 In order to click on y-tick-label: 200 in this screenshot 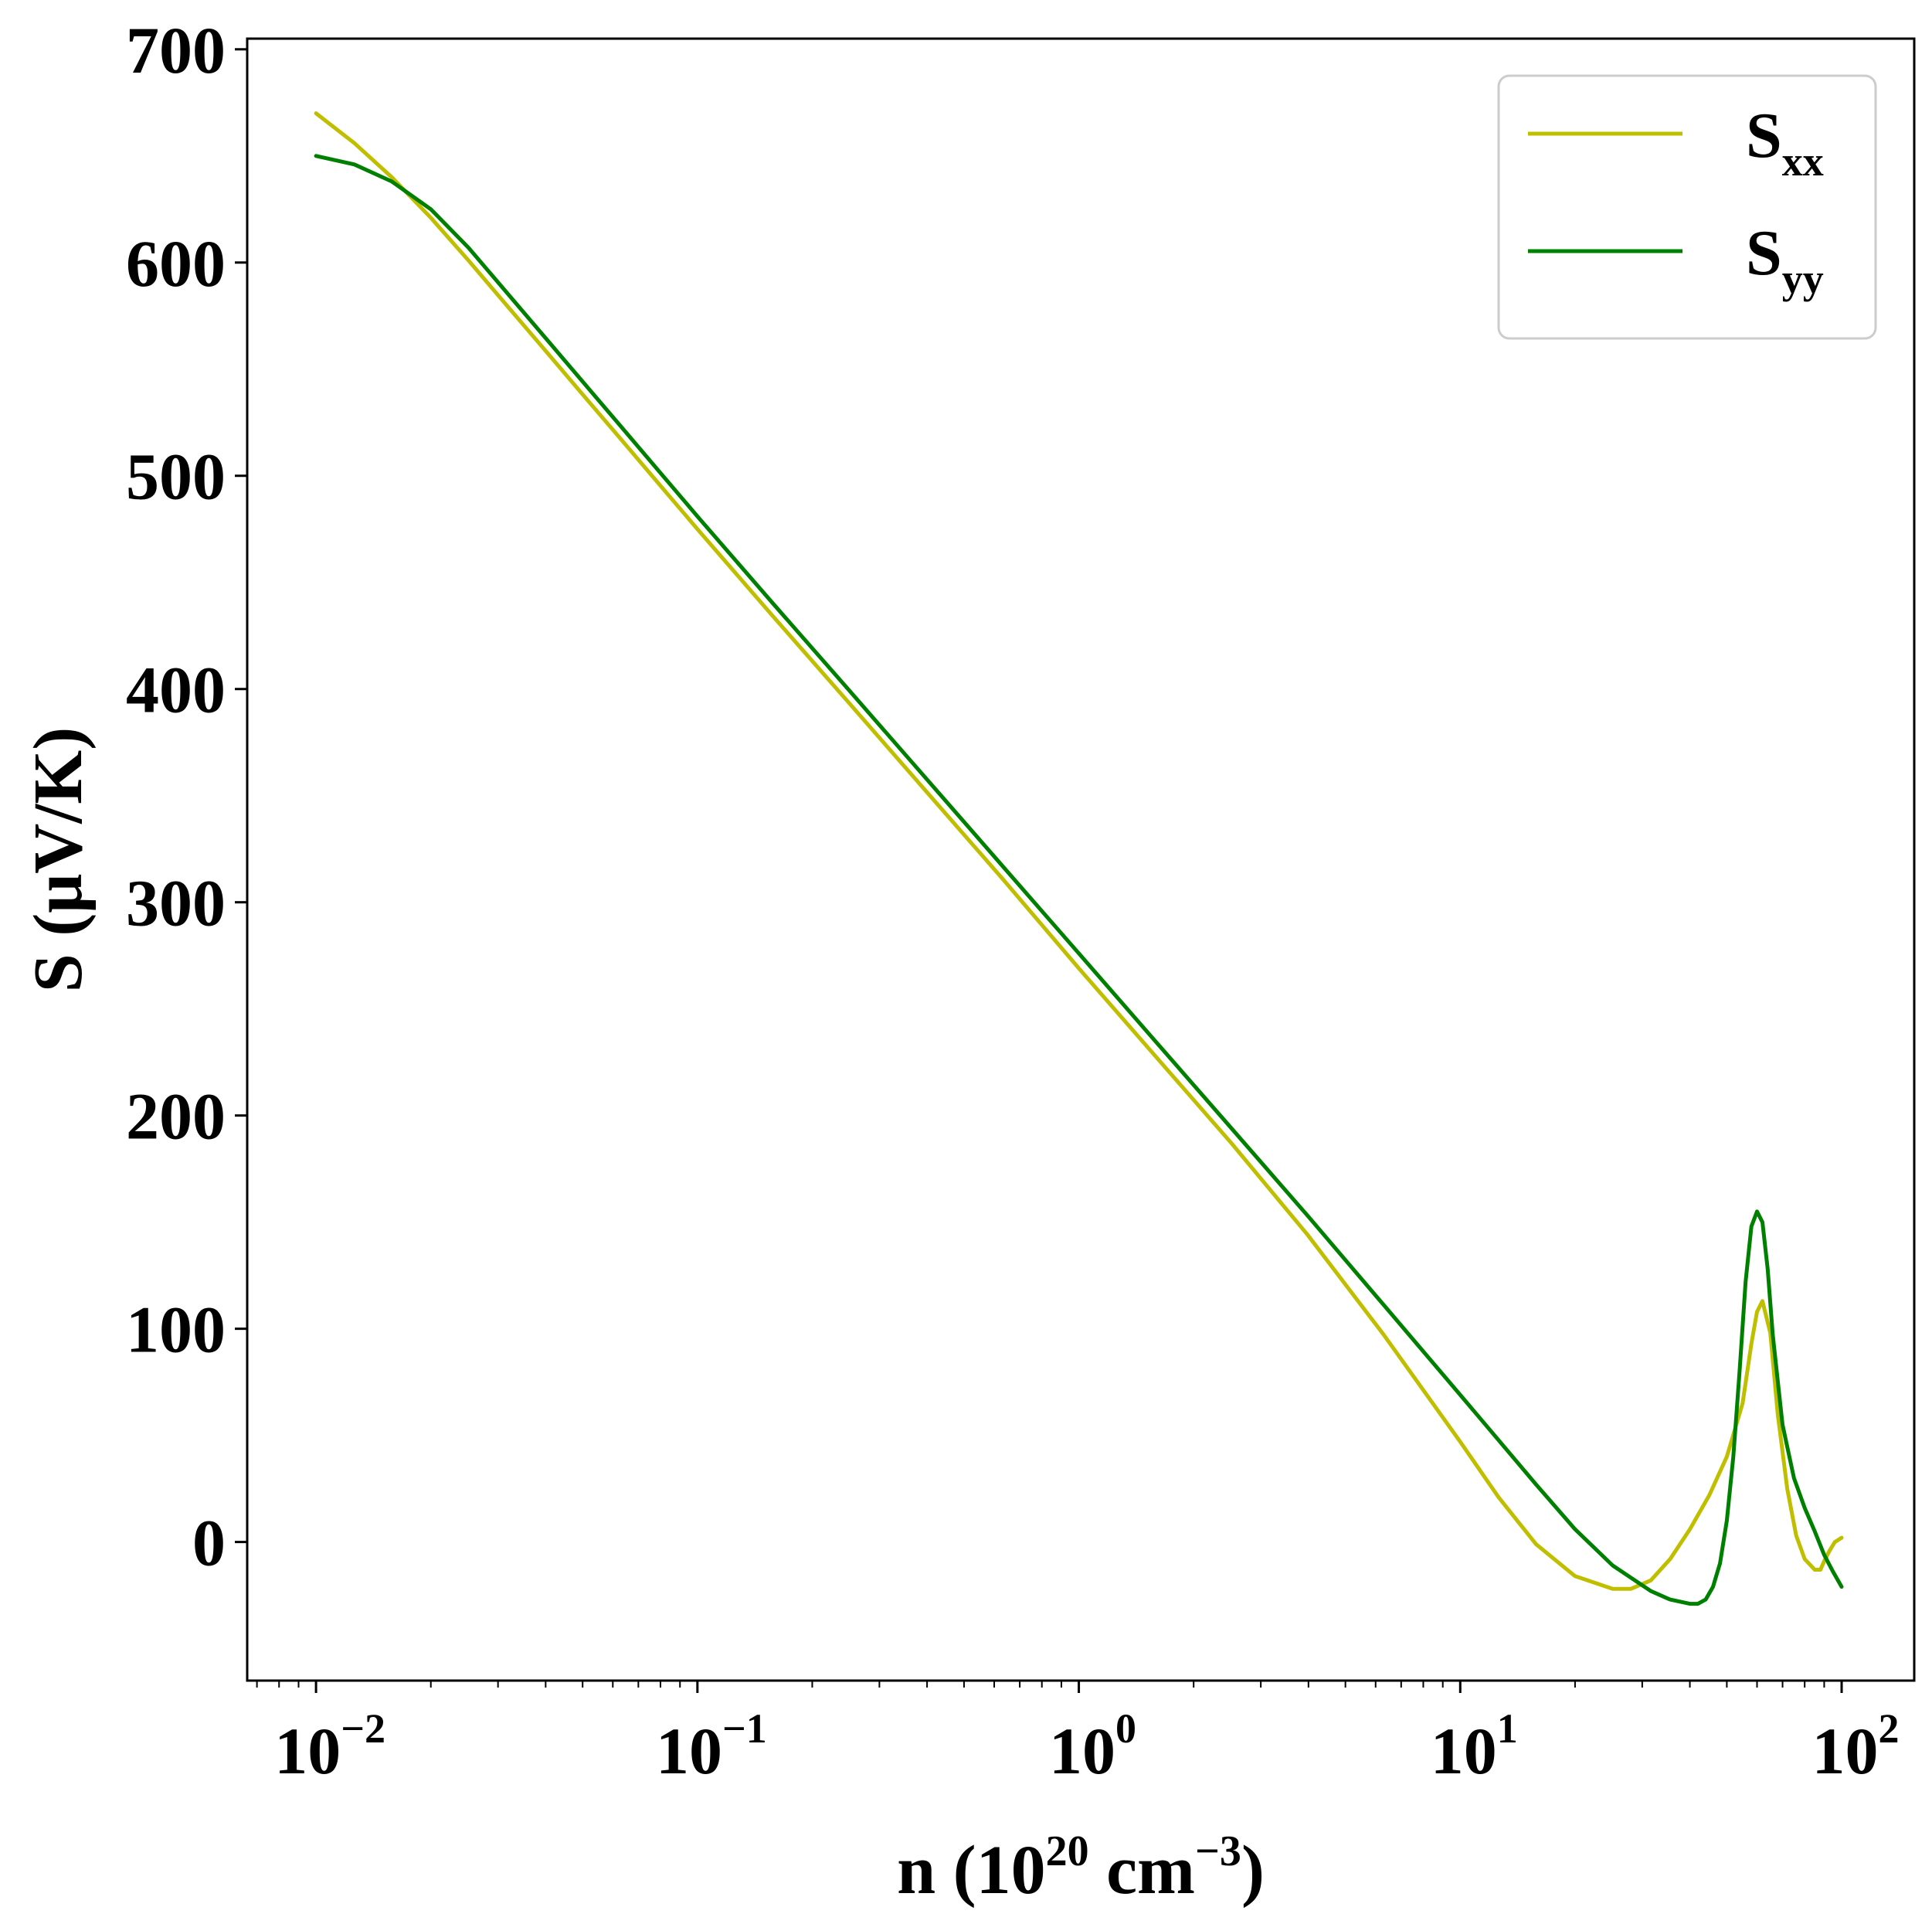, I will do `click(176, 1116)`.